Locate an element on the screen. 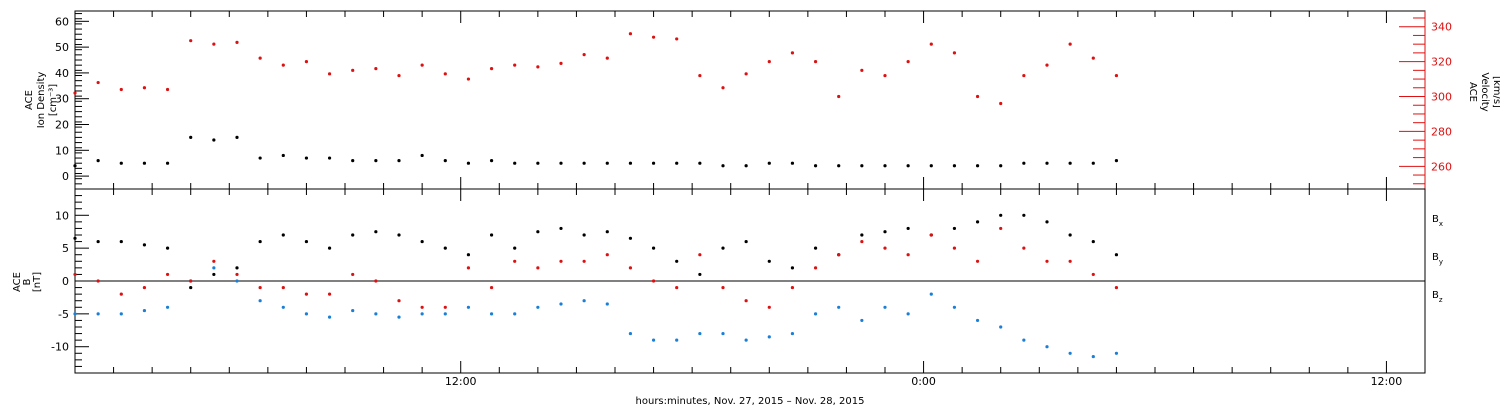  velocity-axis-label-line2: Velocity is located at coordinates (1484, 91).